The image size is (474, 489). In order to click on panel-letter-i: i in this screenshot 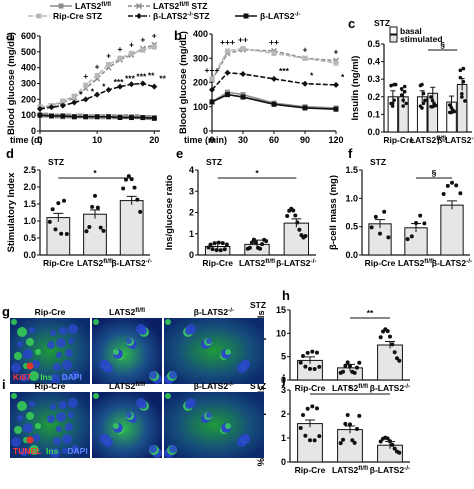, I will do `click(4, 384)`.